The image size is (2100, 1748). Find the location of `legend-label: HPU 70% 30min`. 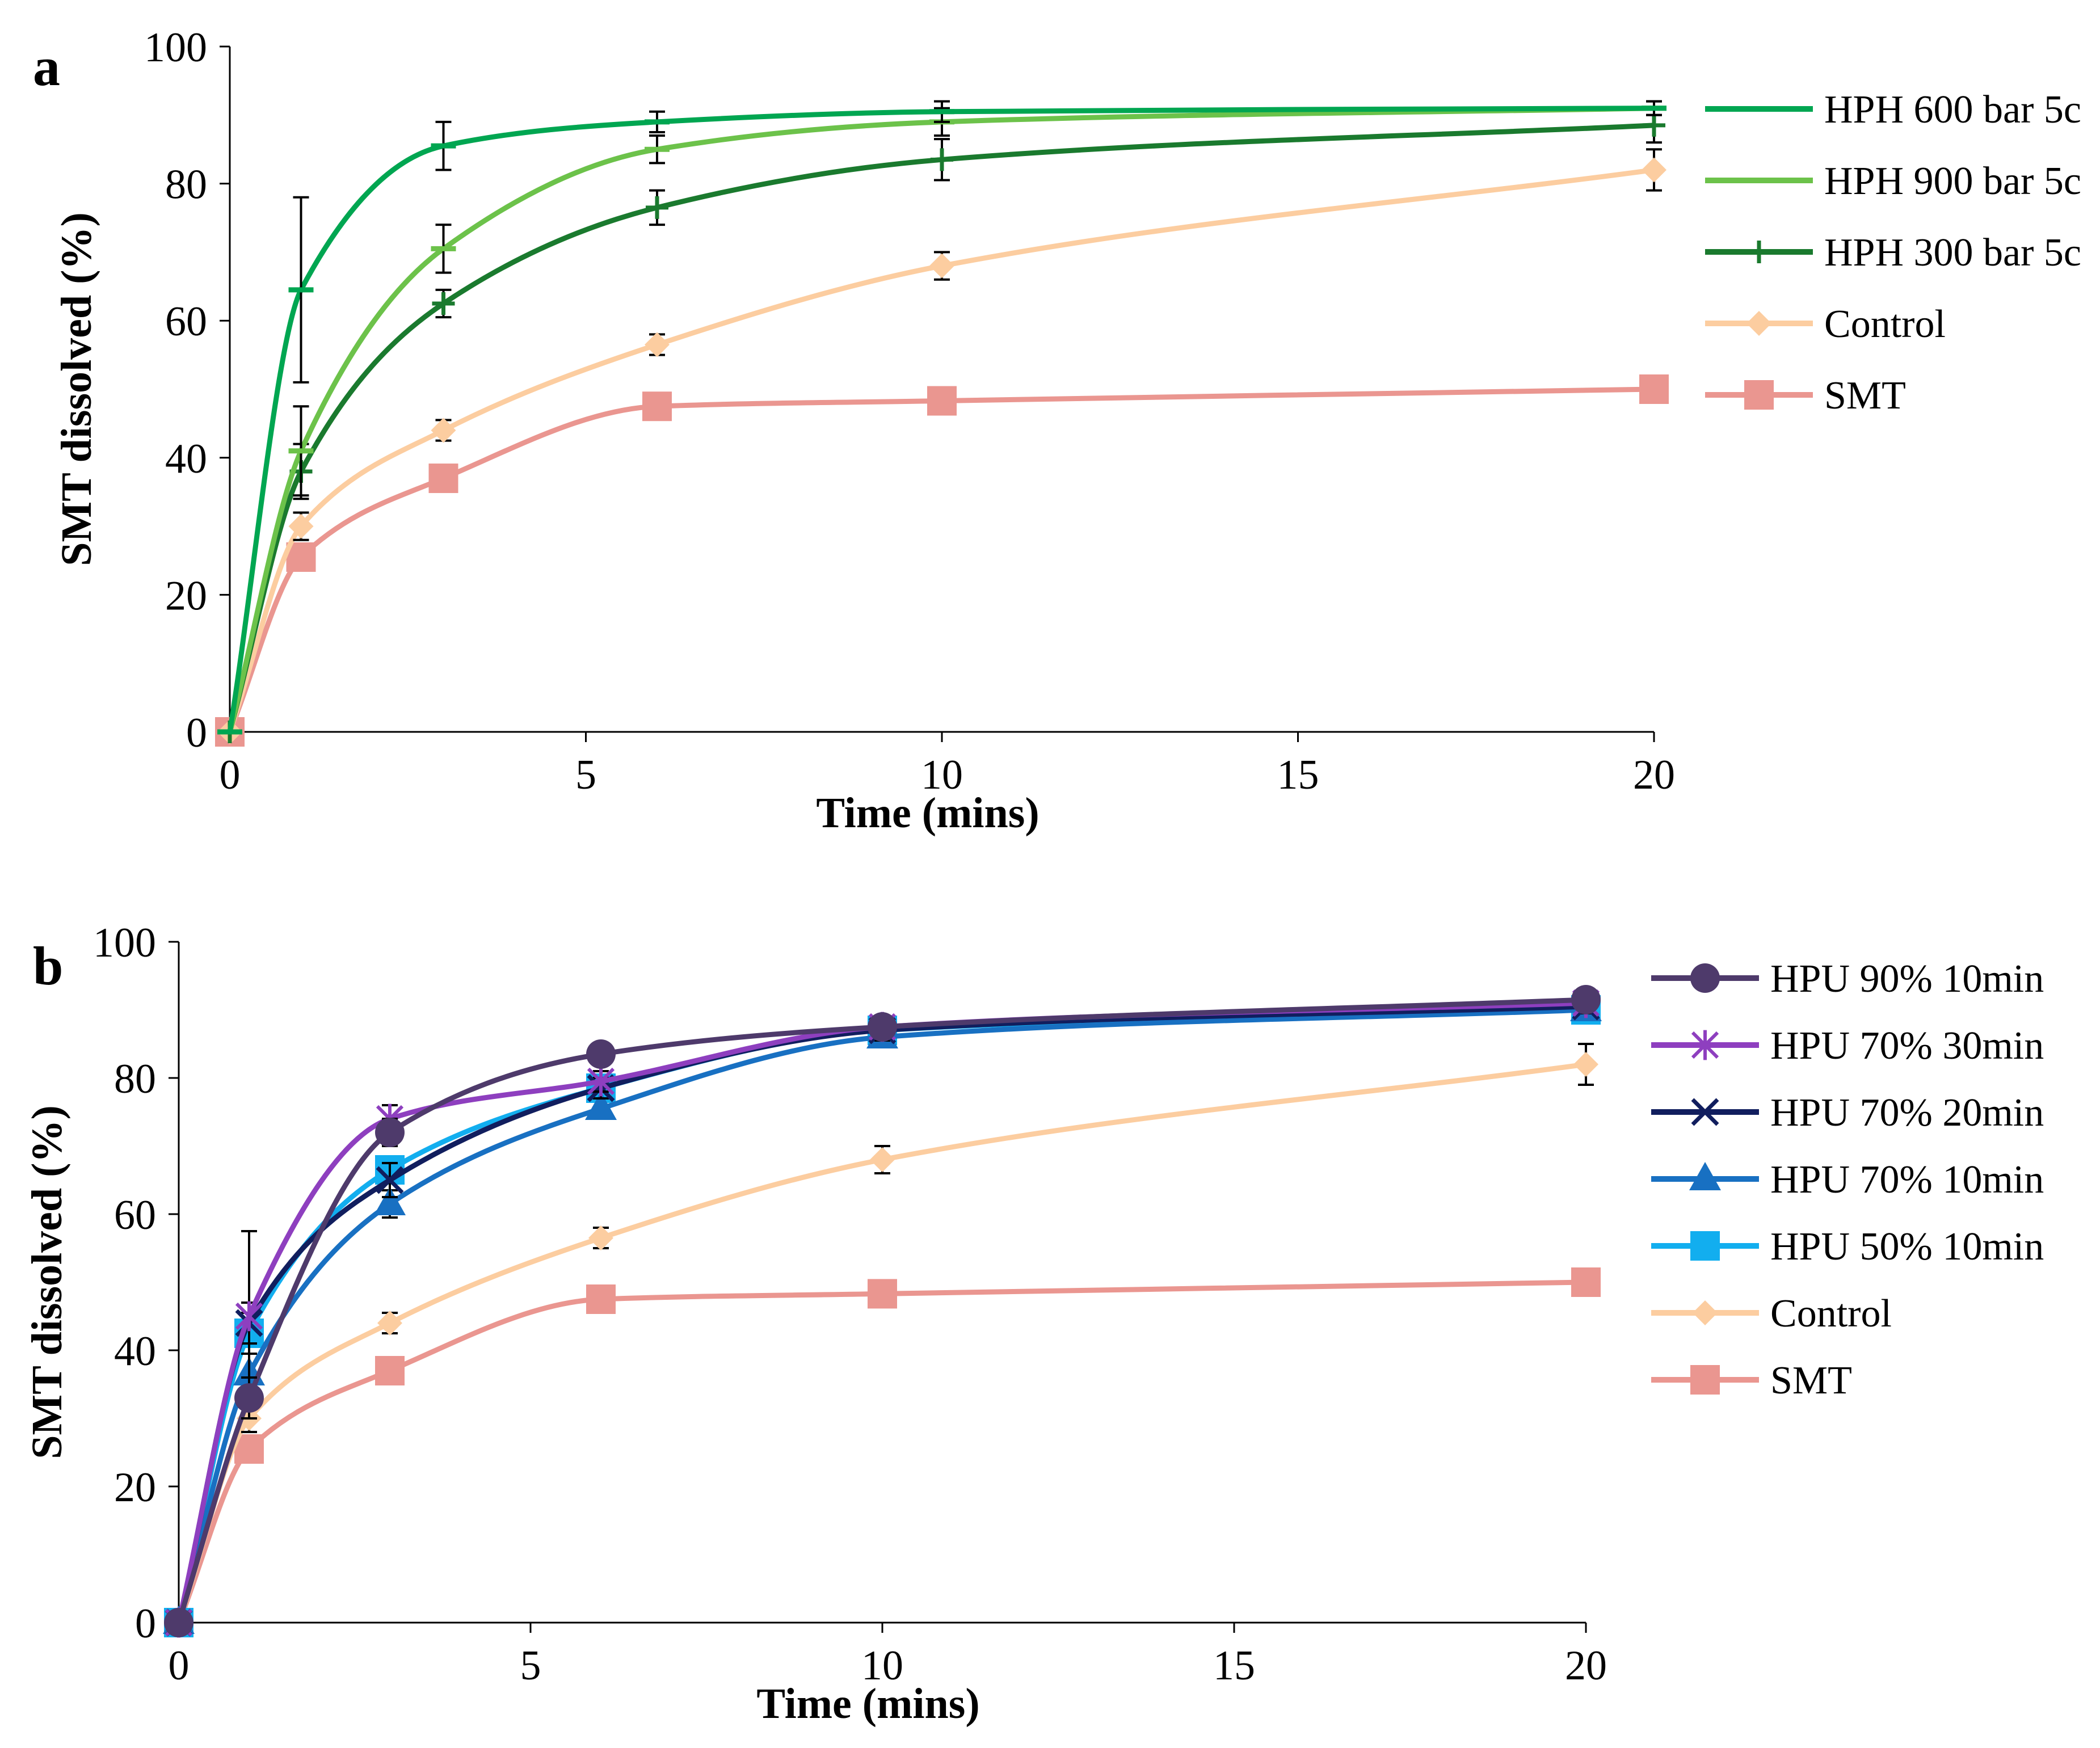

legend-label: HPU 70% 30min is located at coordinates (1907, 1046).